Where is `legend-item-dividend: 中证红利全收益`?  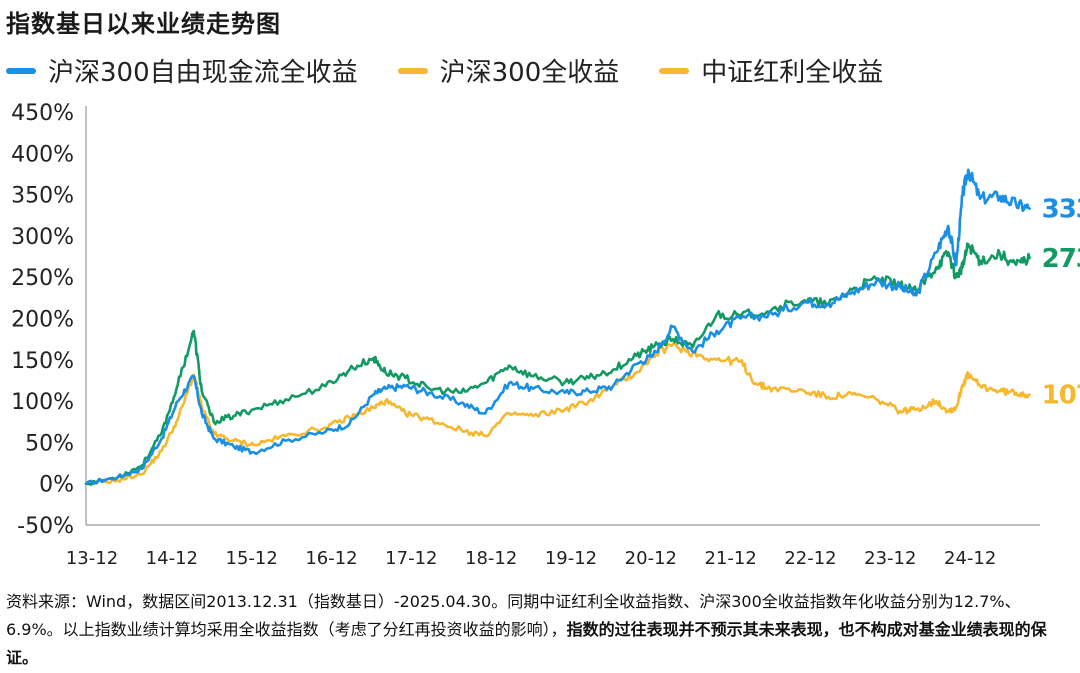
legend-item-dividend: 中证红利全收益 is located at coordinates (771, 70).